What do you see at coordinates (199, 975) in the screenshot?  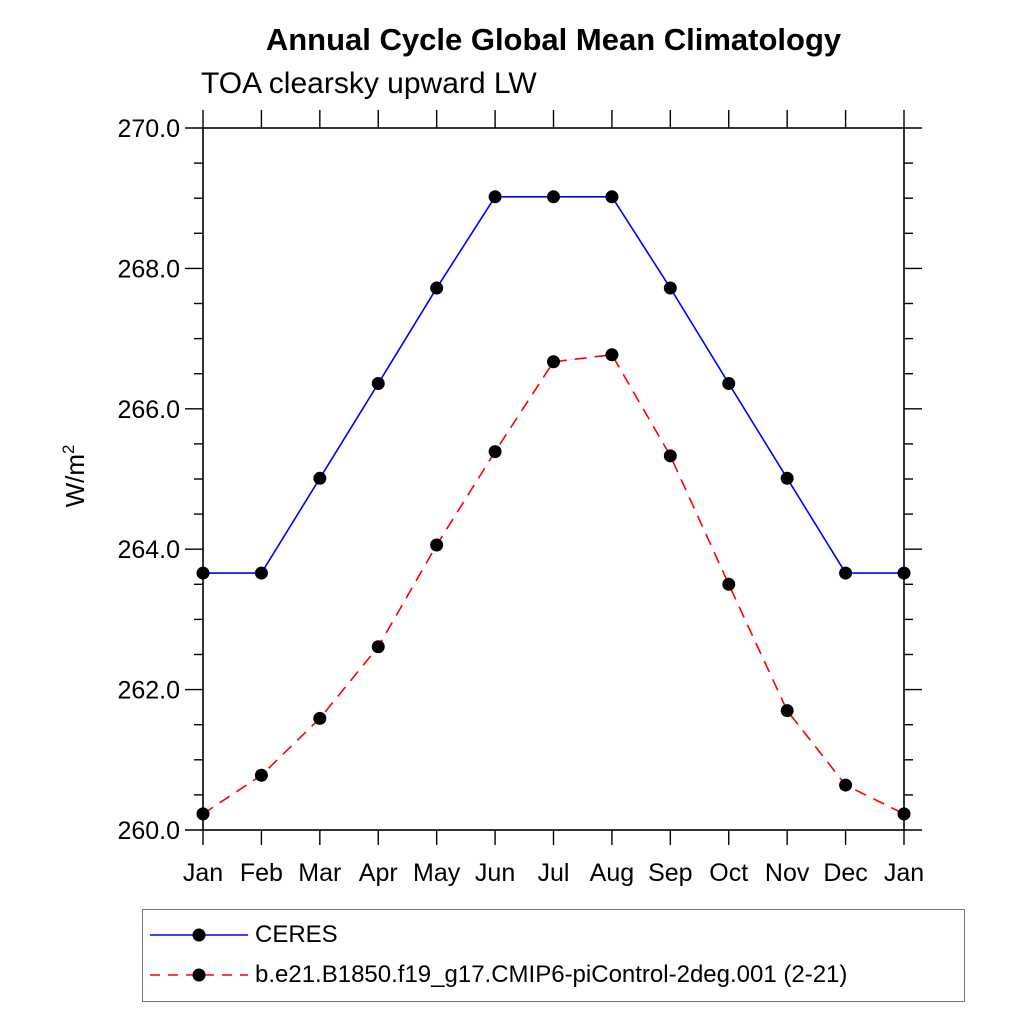 I see `legend-dashed-line-sample` at bounding box center [199, 975].